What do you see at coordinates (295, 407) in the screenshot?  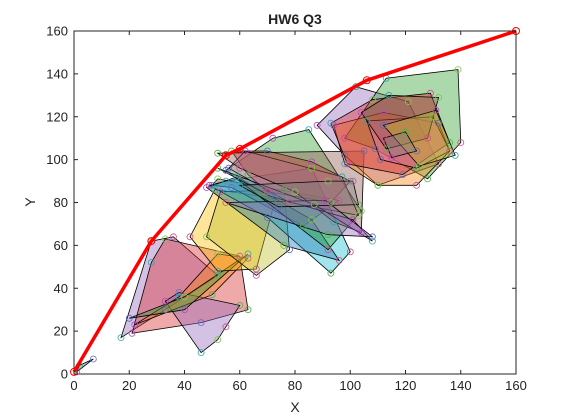 I see `x-axis-label: X` at bounding box center [295, 407].